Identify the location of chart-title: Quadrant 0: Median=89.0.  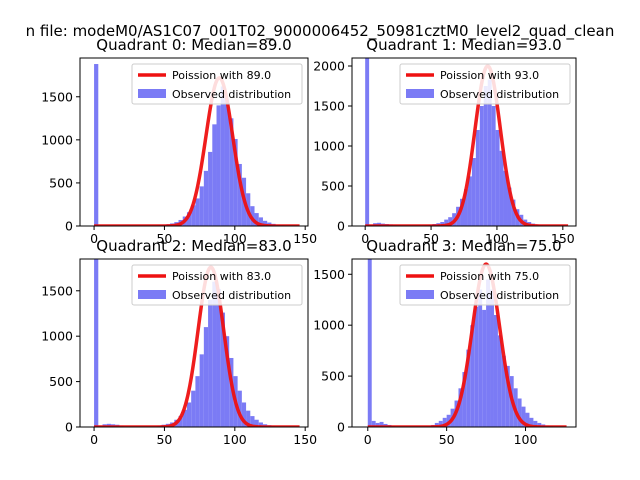
(193, 45).